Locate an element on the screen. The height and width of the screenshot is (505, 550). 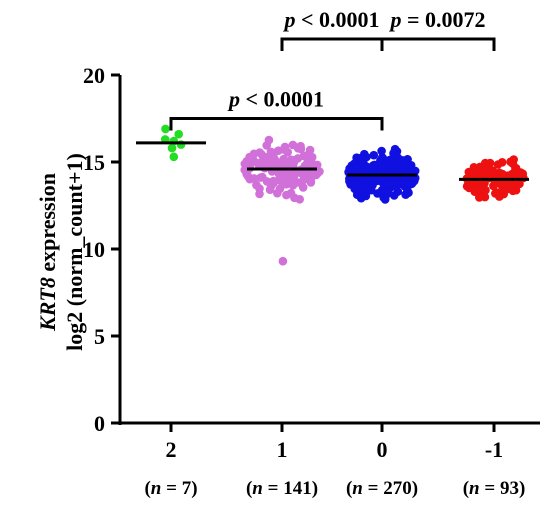
y-axis-title-expression: expression is located at coordinates (47, 225).